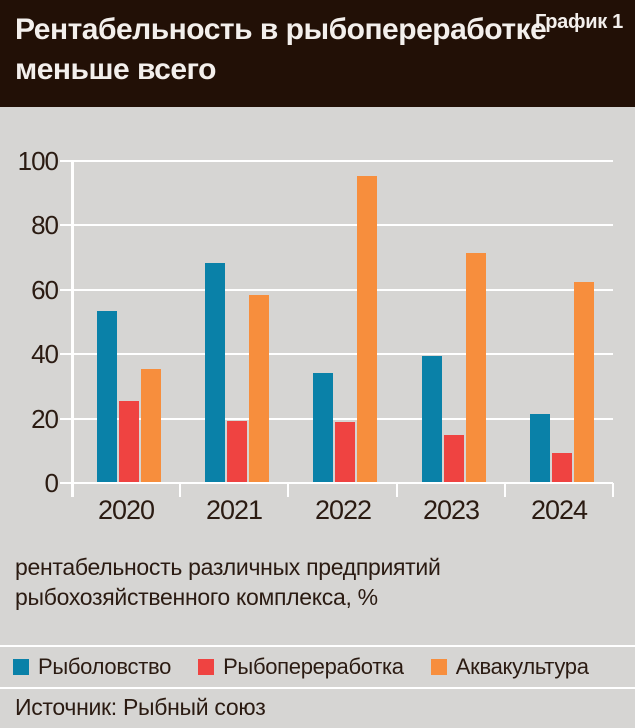 The width and height of the screenshot is (635, 728). What do you see at coordinates (215, 372) in the screenshot?
I see `bar-fishing-2021` at bounding box center [215, 372].